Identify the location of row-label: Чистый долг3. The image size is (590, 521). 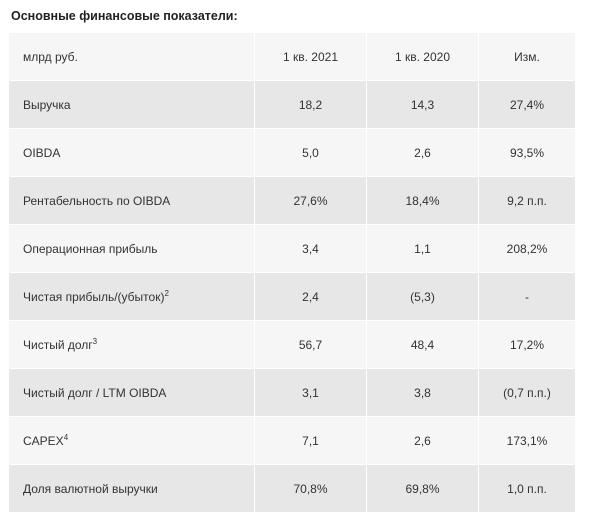
(132, 344).